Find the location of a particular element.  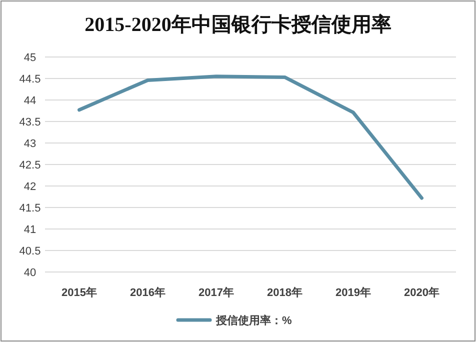

y-tick-label: 42.5 is located at coordinates (30, 166).